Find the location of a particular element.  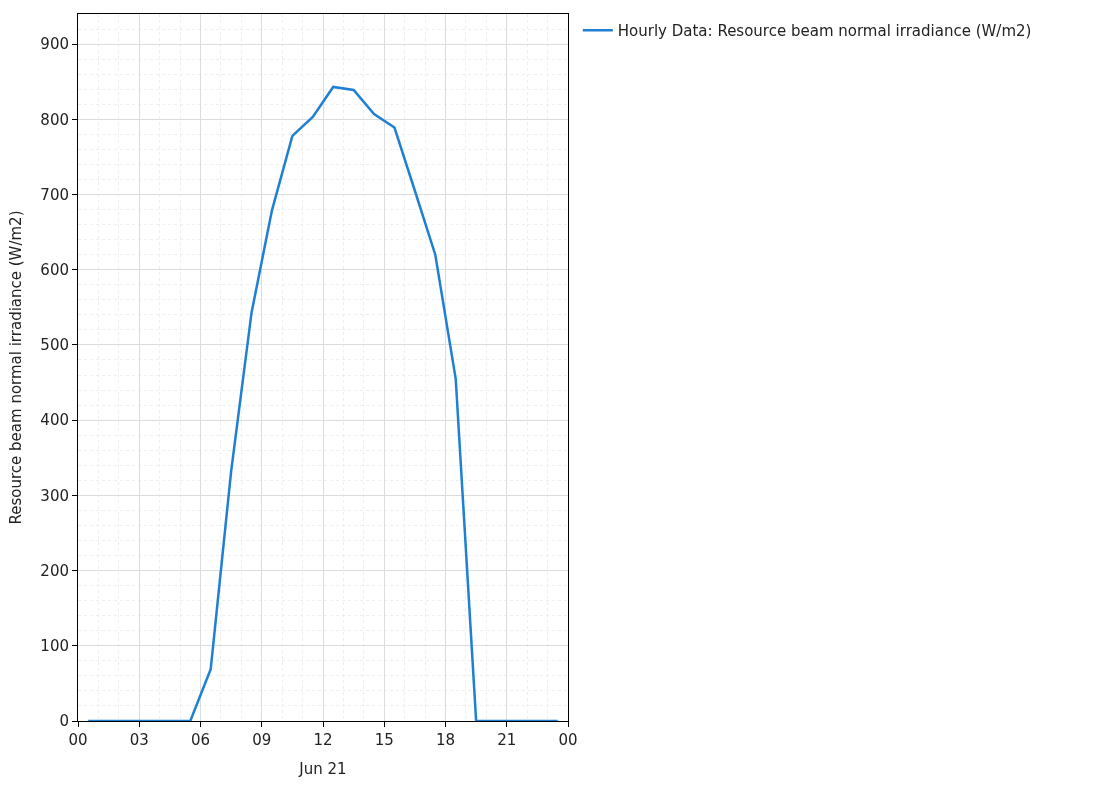

x-axis-title: Jun 21 is located at coordinates (322, 769).